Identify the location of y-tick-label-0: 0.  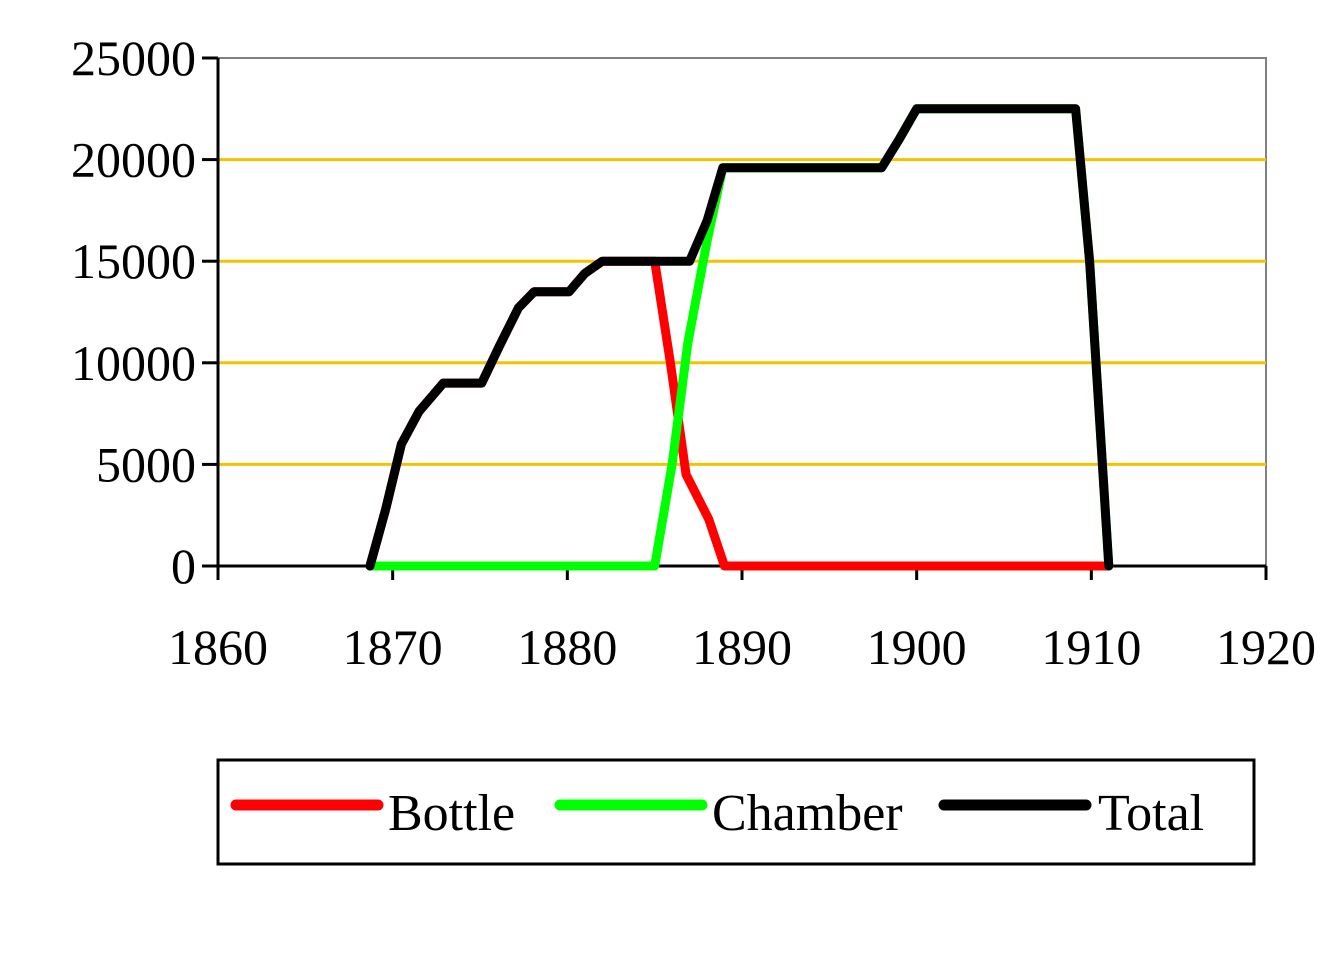
(183, 566).